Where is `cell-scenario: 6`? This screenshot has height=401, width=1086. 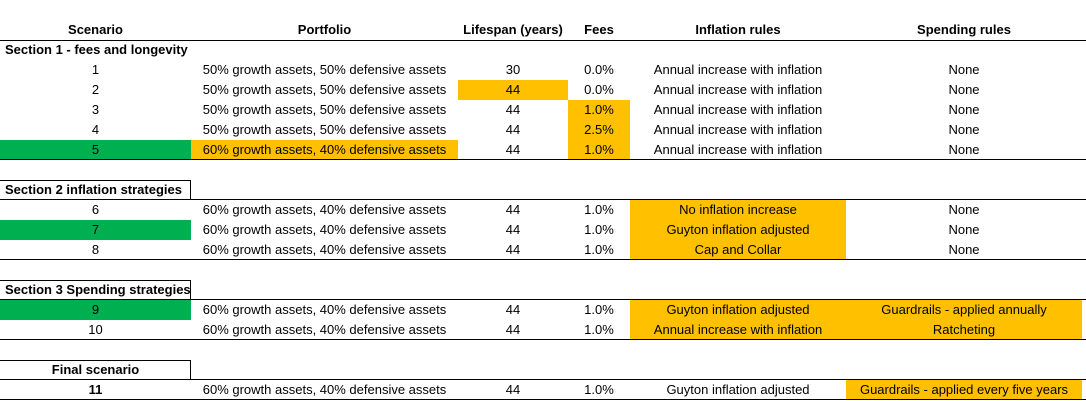 cell-scenario: 6 is located at coordinates (95, 209).